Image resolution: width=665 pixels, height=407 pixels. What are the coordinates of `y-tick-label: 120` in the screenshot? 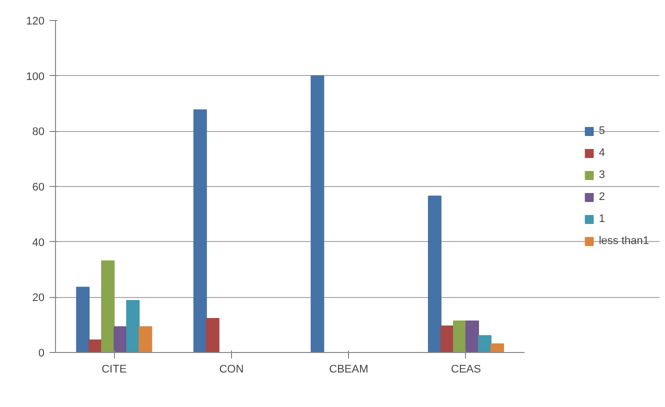 It's located at (35, 22).